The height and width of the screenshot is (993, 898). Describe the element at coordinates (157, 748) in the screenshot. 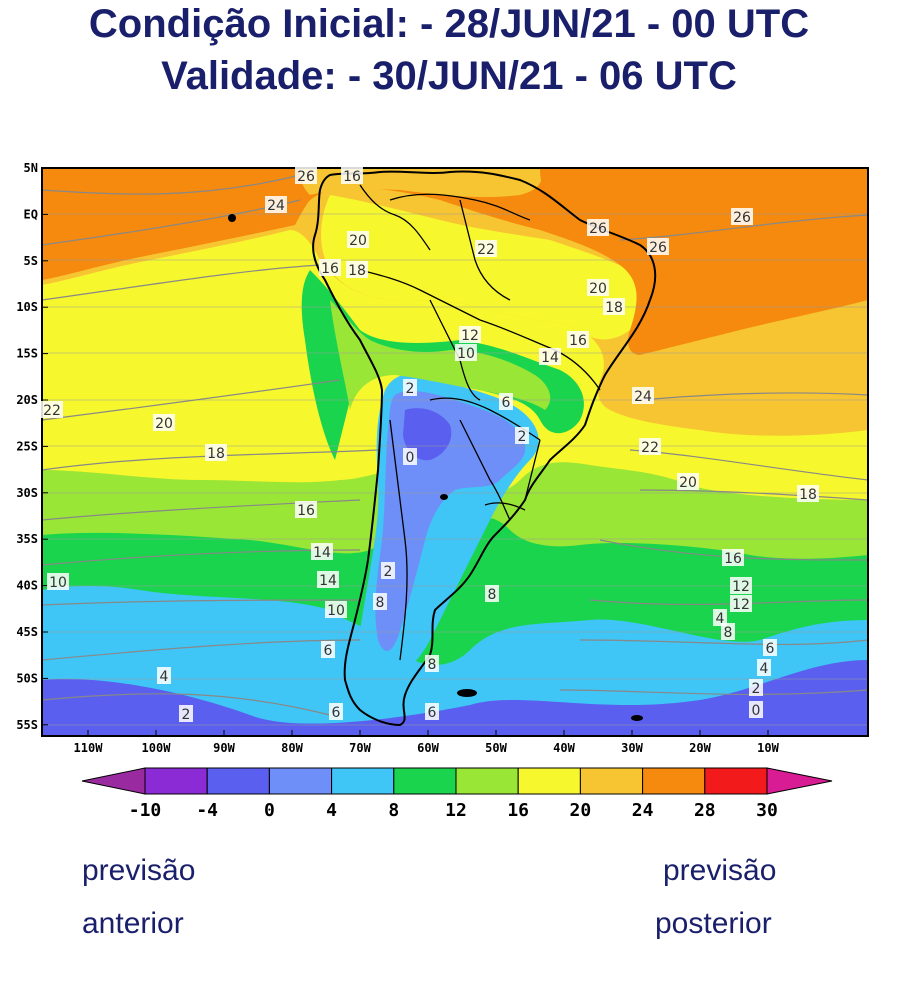

I see `lon-label: 100W` at that location.